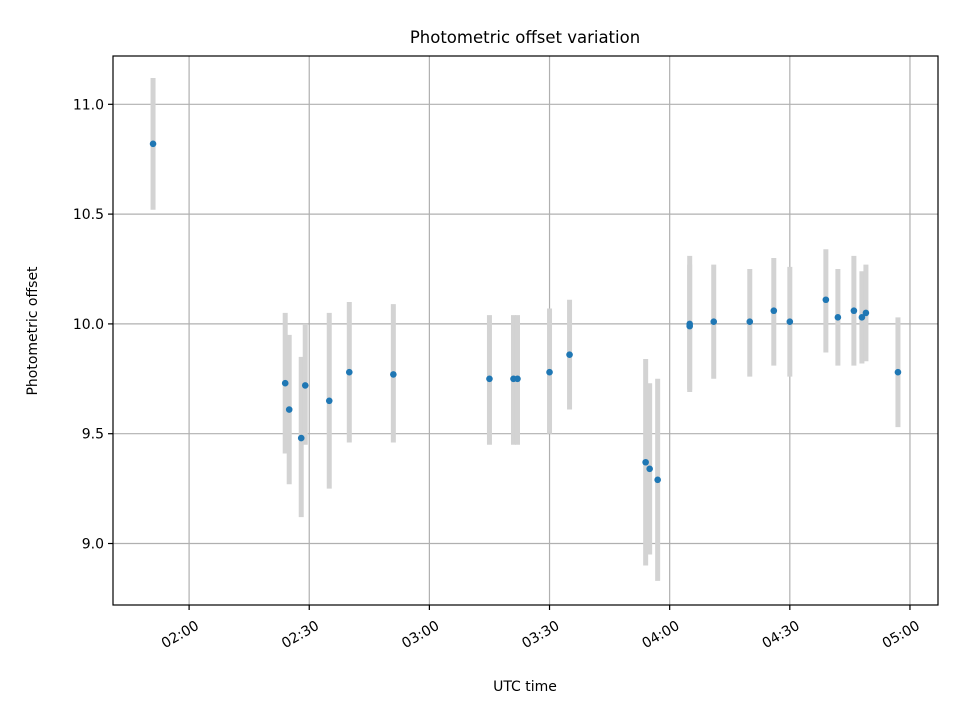 The height and width of the screenshot is (720, 960). Describe the element at coordinates (88, 105) in the screenshot. I see `y-tick-label: 11.0` at that location.